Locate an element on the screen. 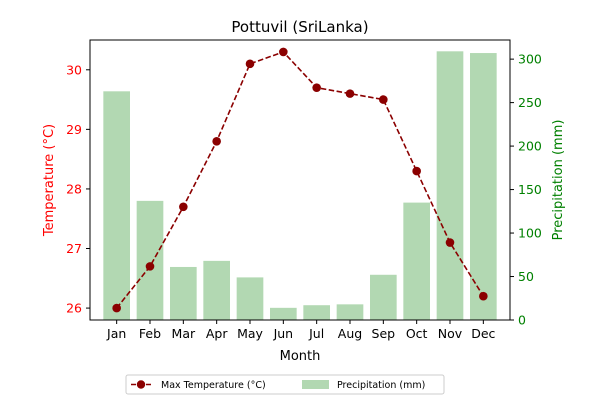  left-axis-label: Temperature (°C) is located at coordinates (49, 180).